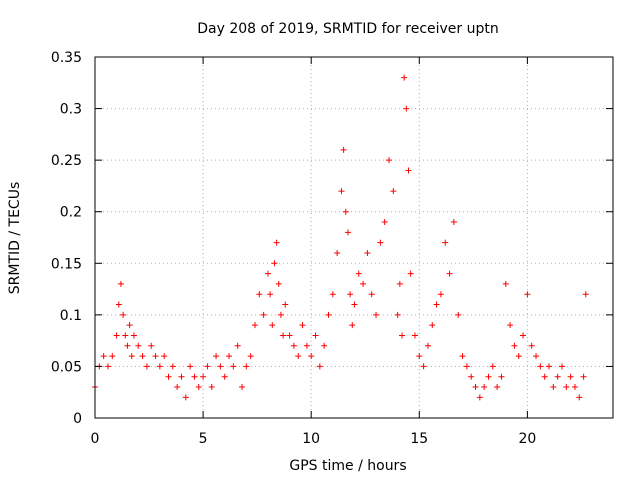  I want to click on y-tick-label: 0.1, so click(71, 316).